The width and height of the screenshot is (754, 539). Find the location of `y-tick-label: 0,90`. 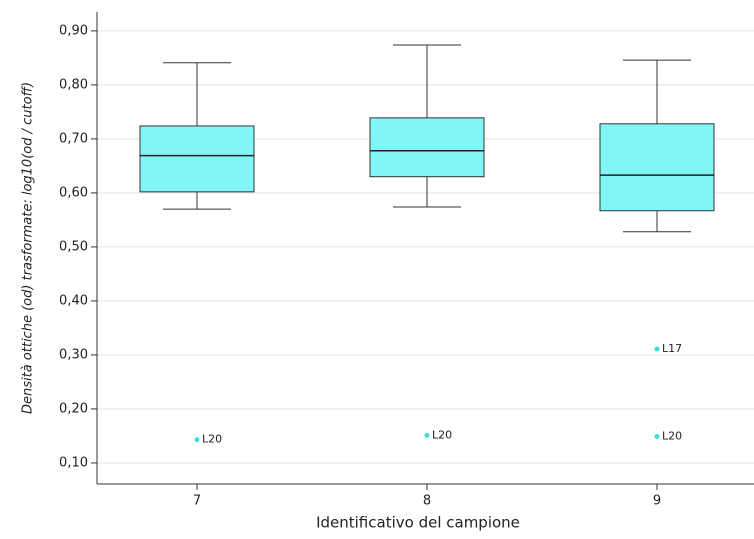

y-tick-label: 0,90 is located at coordinates (73, 30).